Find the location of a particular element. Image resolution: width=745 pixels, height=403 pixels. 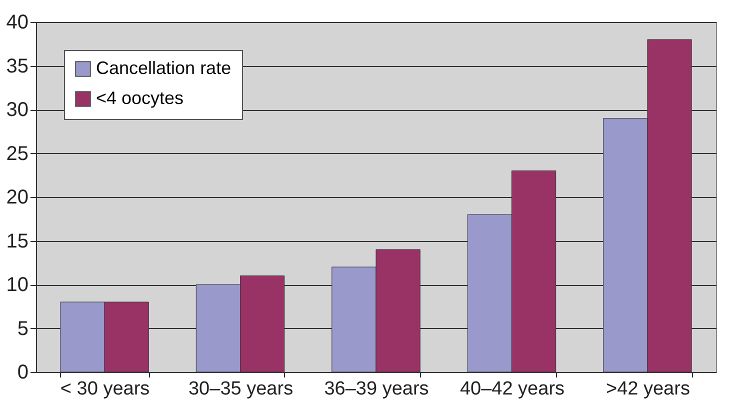

y-tick-label: 25 is located at coordinates (17, 153).